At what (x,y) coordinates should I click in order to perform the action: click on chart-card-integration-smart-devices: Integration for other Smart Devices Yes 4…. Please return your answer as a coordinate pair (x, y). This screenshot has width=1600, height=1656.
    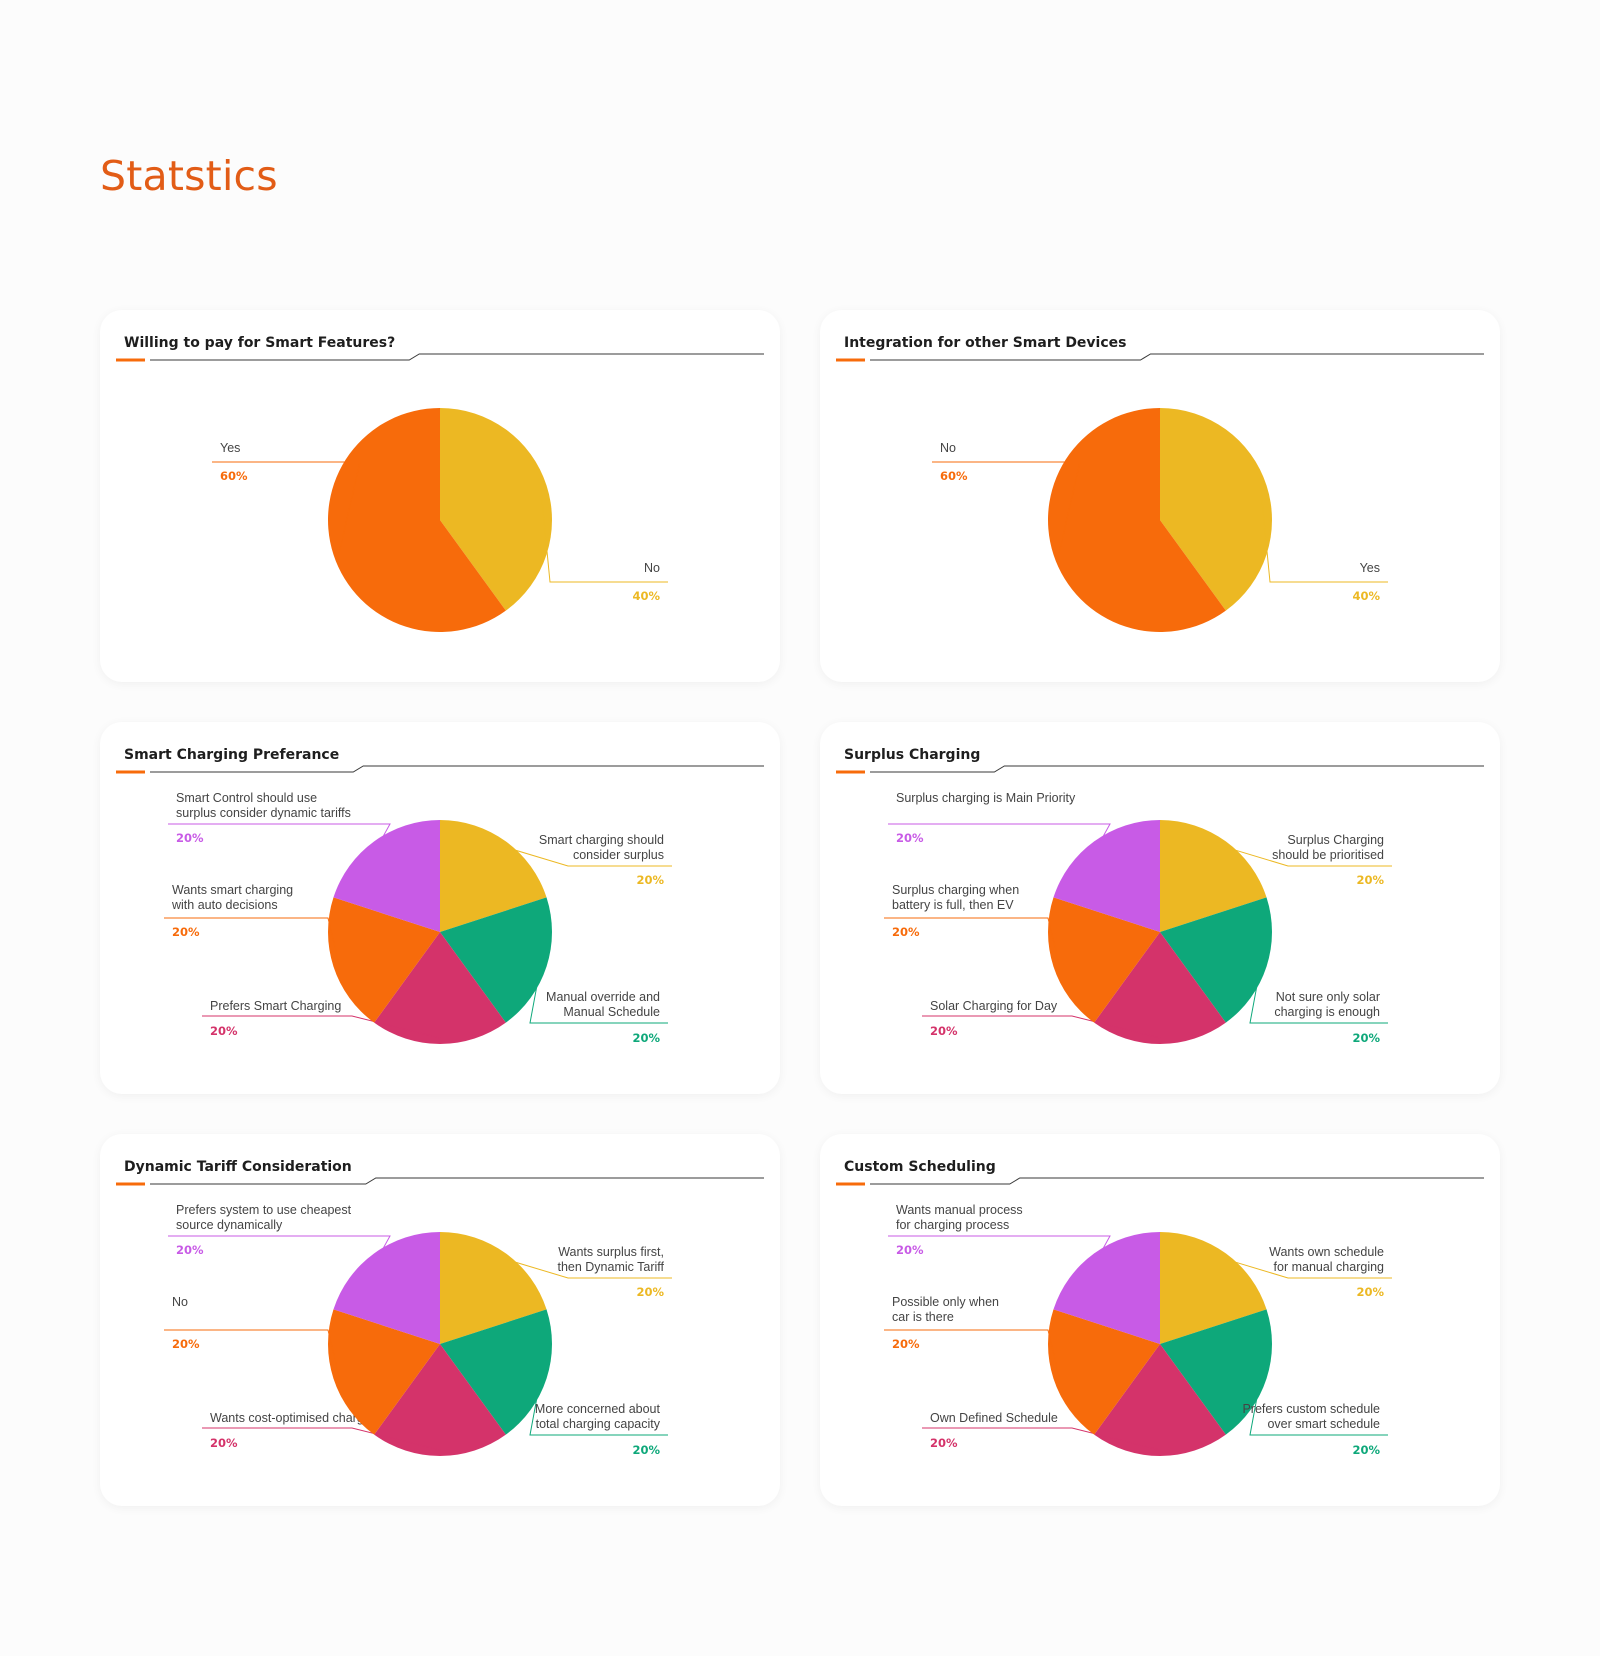
    Looking at the image, I should click on (1160, 496).